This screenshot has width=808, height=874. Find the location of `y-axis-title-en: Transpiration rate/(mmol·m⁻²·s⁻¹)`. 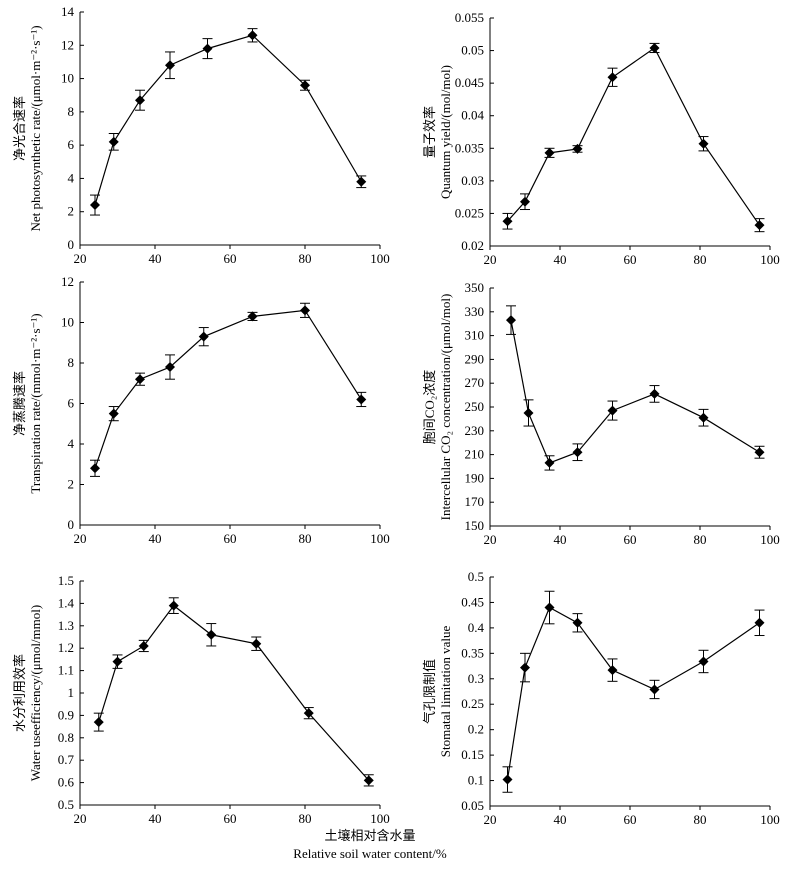

y-axis-title-en: Transpiration rate/(mmol·m⁻²·s⁻¹) is located at coordinates (35, 403).